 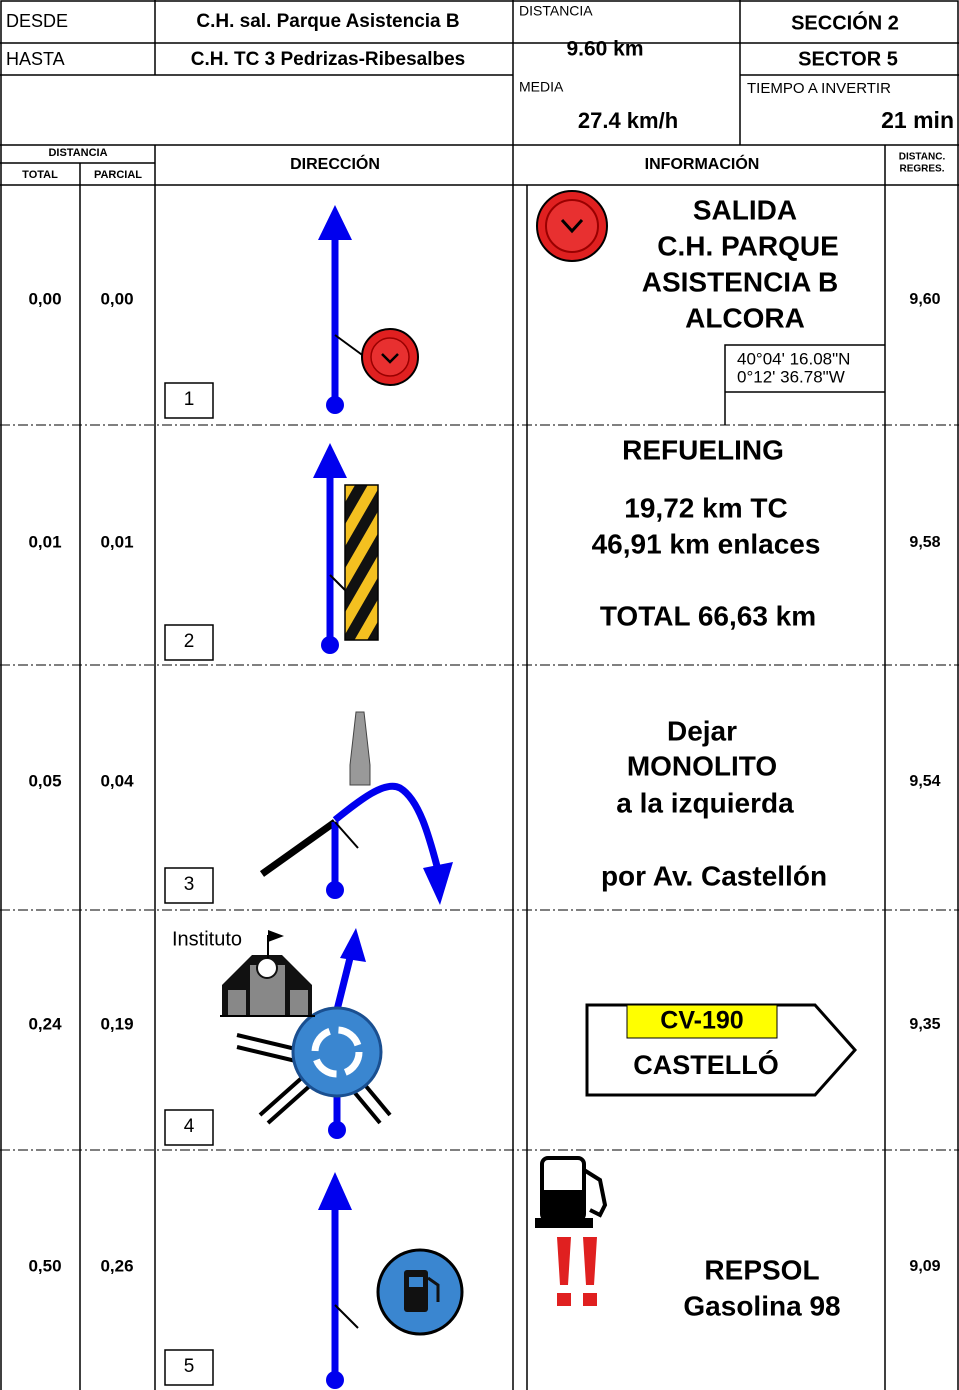 I want to click on remaining-distance: 9,54, so click(x=924, y=781).